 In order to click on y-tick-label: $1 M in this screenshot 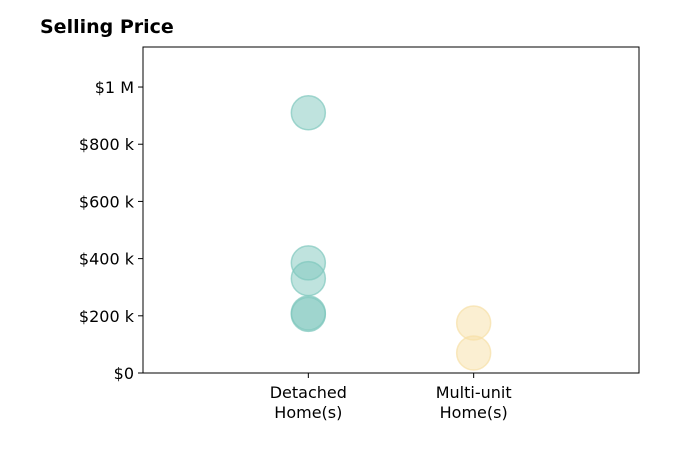, I will do `click(114, 87)`.